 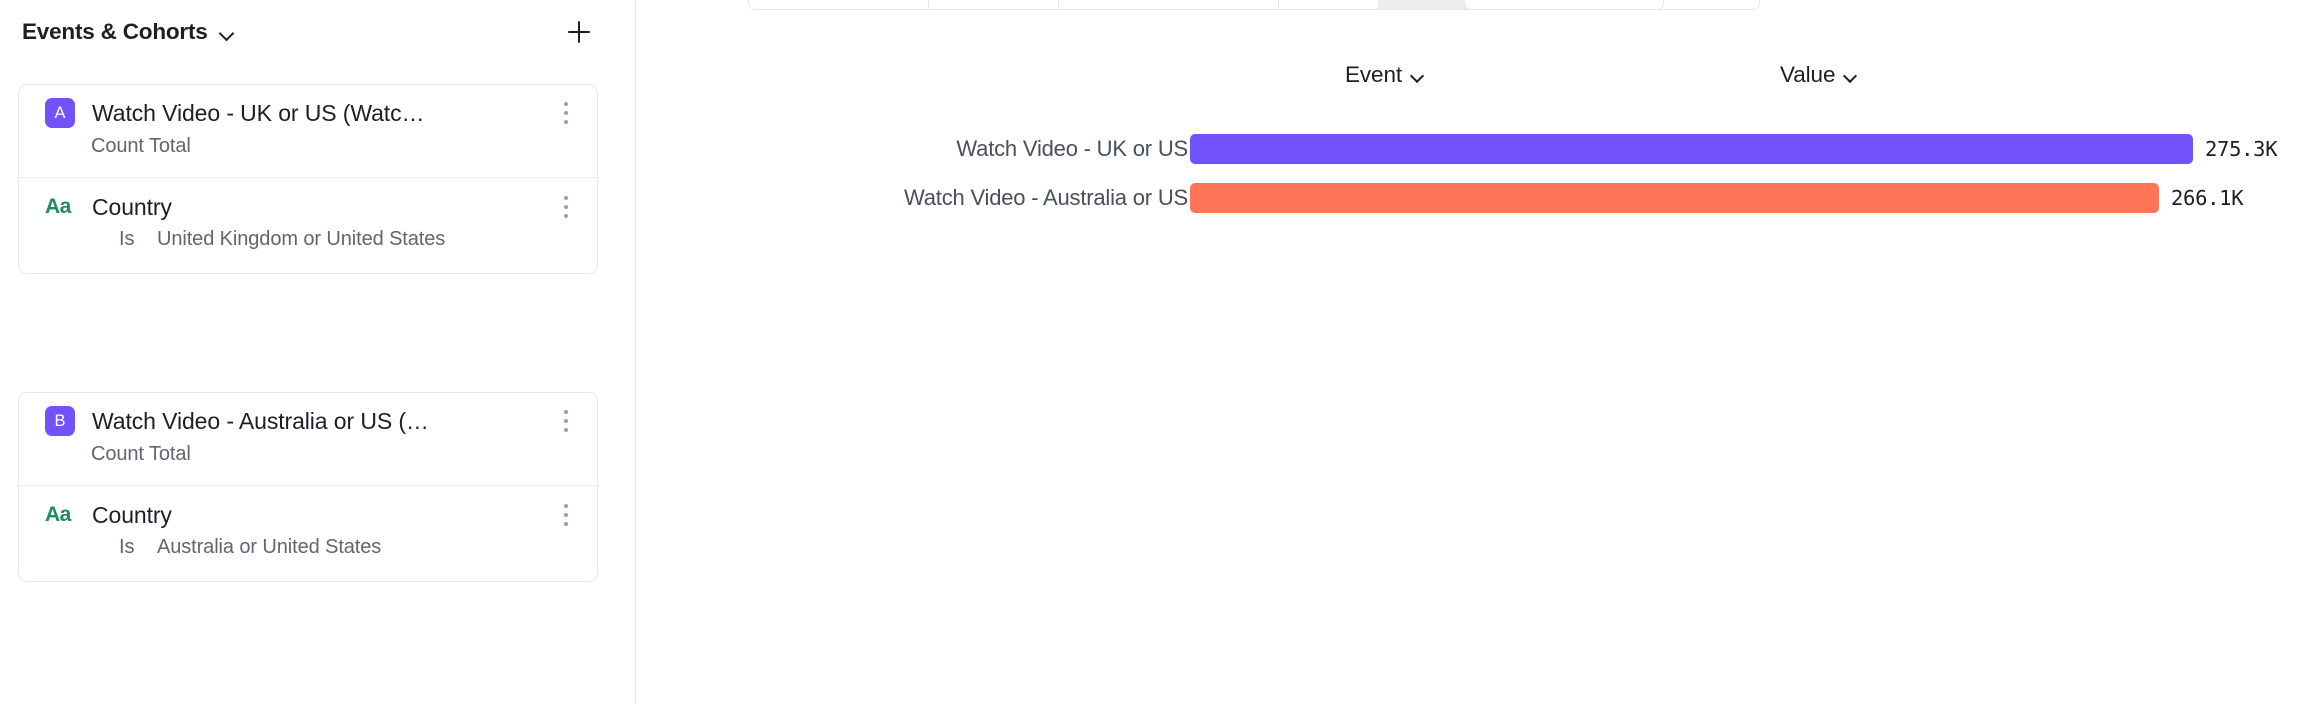 I want to click on segment-5-active, so click(x=1424, y=4).